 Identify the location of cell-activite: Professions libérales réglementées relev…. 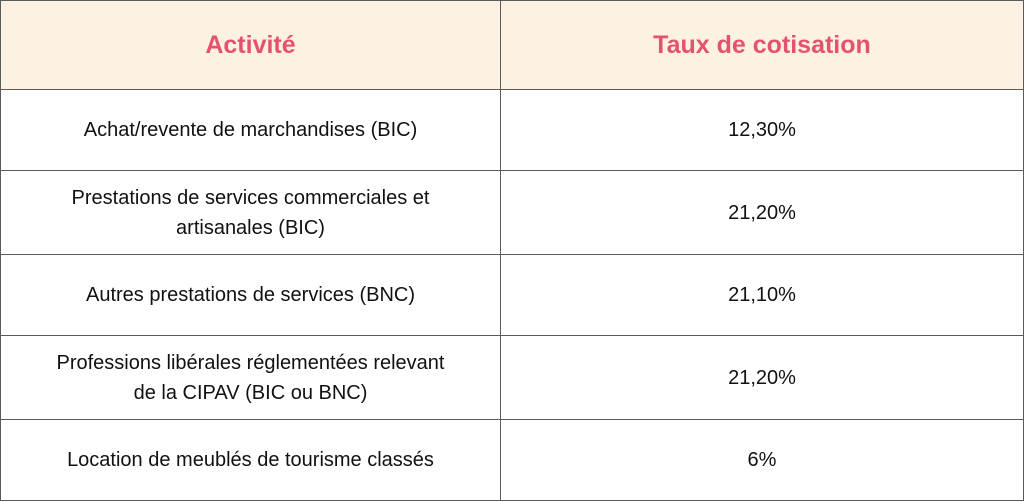
(250, 377).